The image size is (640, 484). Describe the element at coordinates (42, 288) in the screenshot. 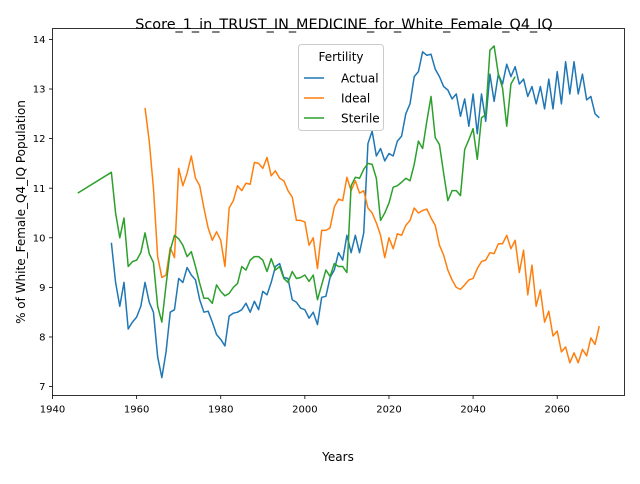

I see `y-tick-label: 9` at that location.